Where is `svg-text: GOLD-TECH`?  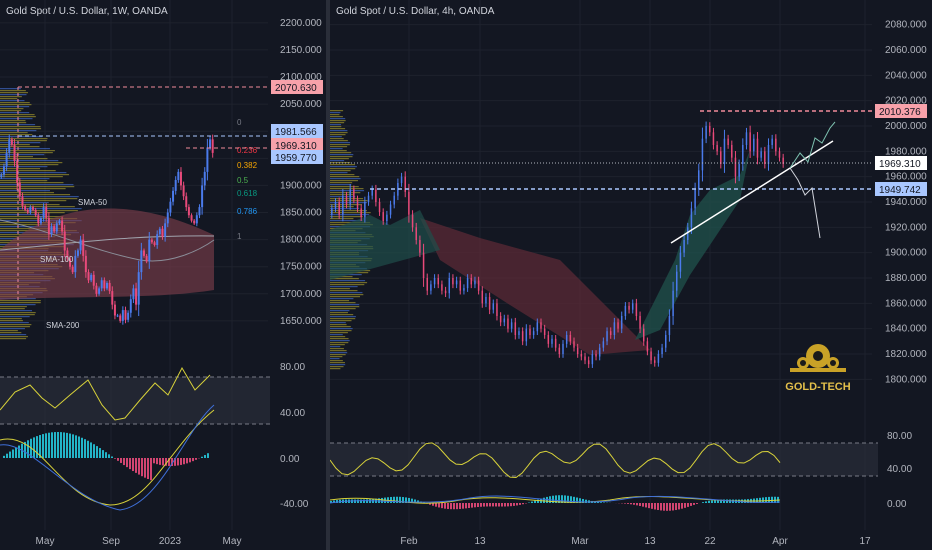
svg-text: GOLD-TECH is located at coordinates (817, 387).